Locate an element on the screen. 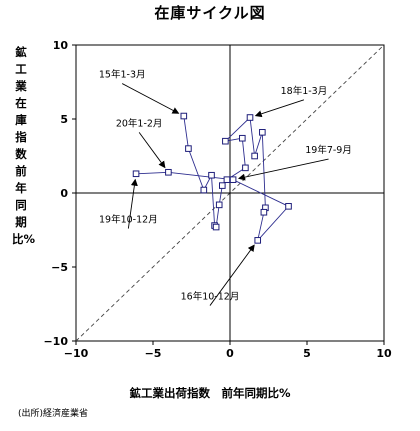 This screenshot has height=431, width=420. y-tick-label: −10 is located at coordinates (55, 341).